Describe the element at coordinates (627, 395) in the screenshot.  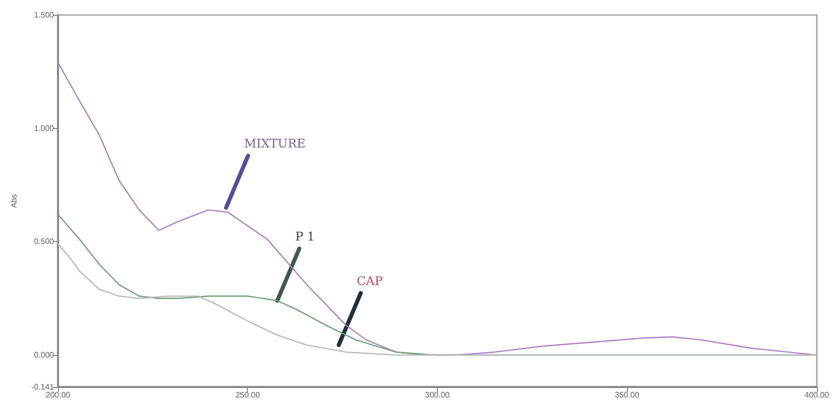
I see `x-tick-label: 350.00` at that location.